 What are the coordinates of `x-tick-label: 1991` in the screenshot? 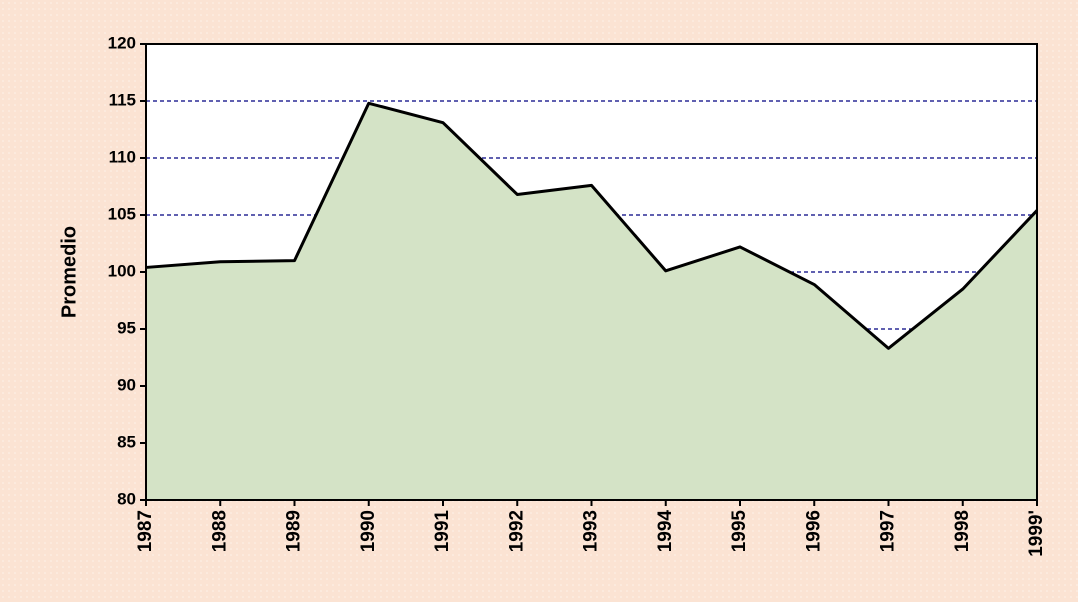 It's located at (442, 531).